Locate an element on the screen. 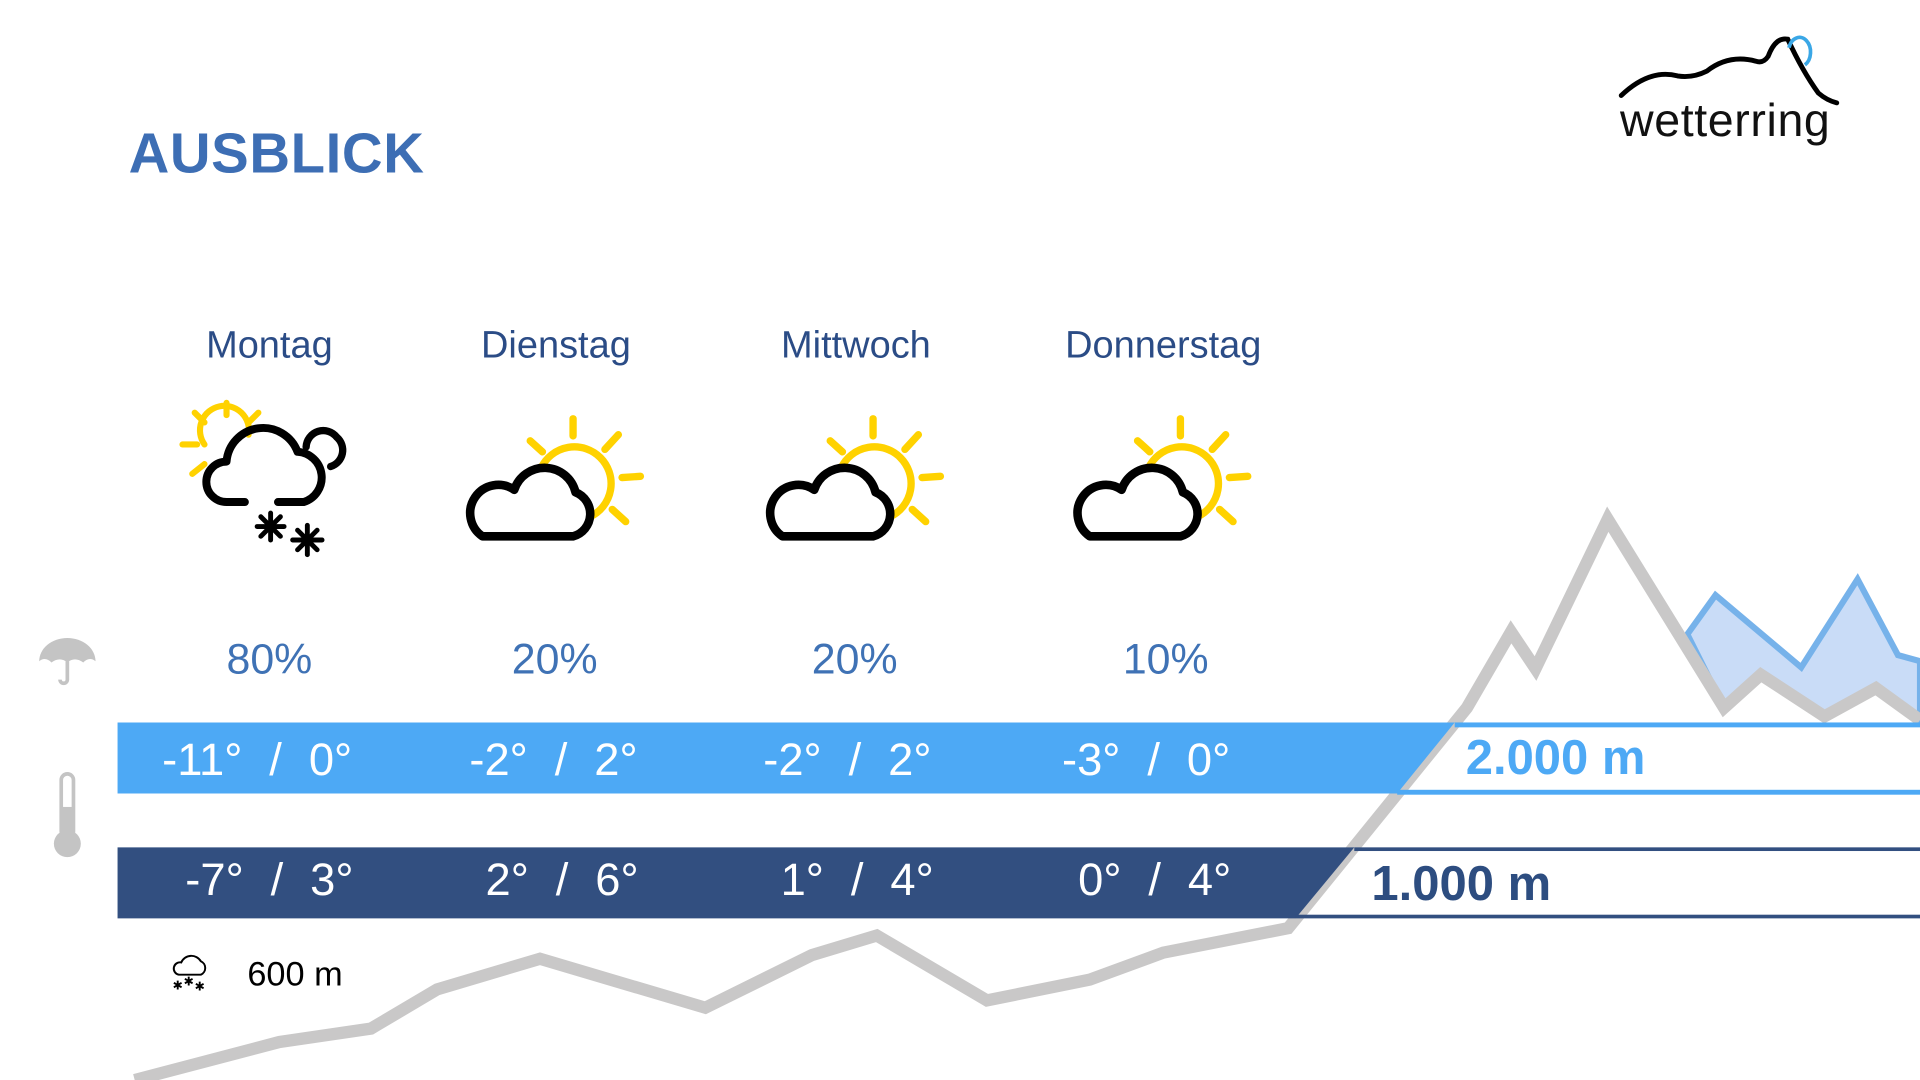  temp-min: -7° is located at coordinates (214, 879).